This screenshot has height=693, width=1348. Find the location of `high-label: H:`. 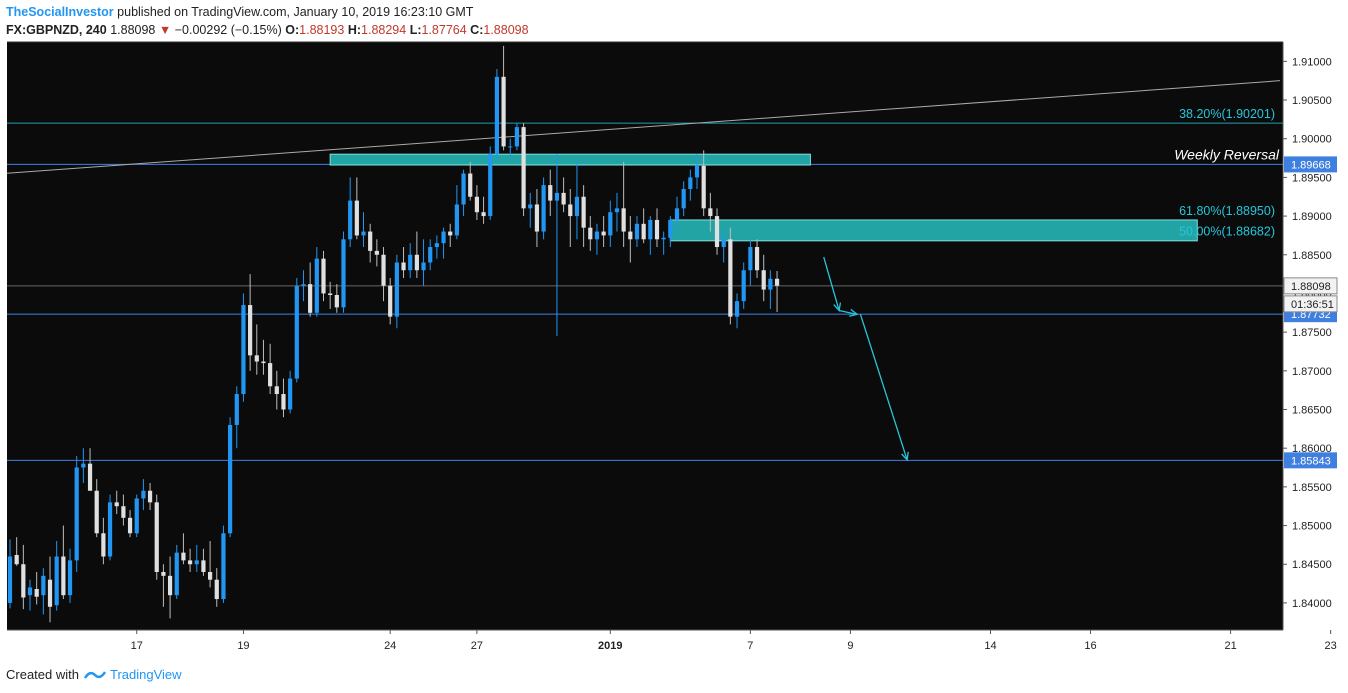

high-label: H: is located at coordinates (354, 30).